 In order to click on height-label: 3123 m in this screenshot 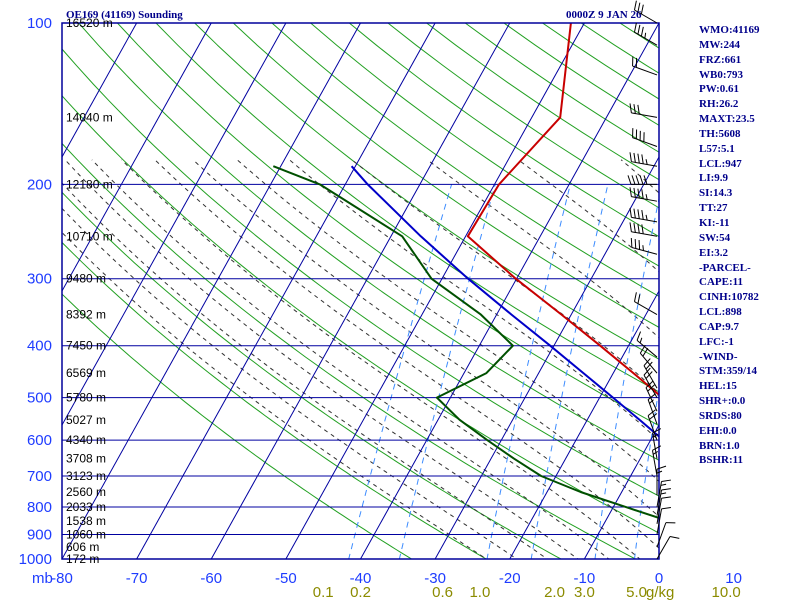, I will do `click(86, 476)`.